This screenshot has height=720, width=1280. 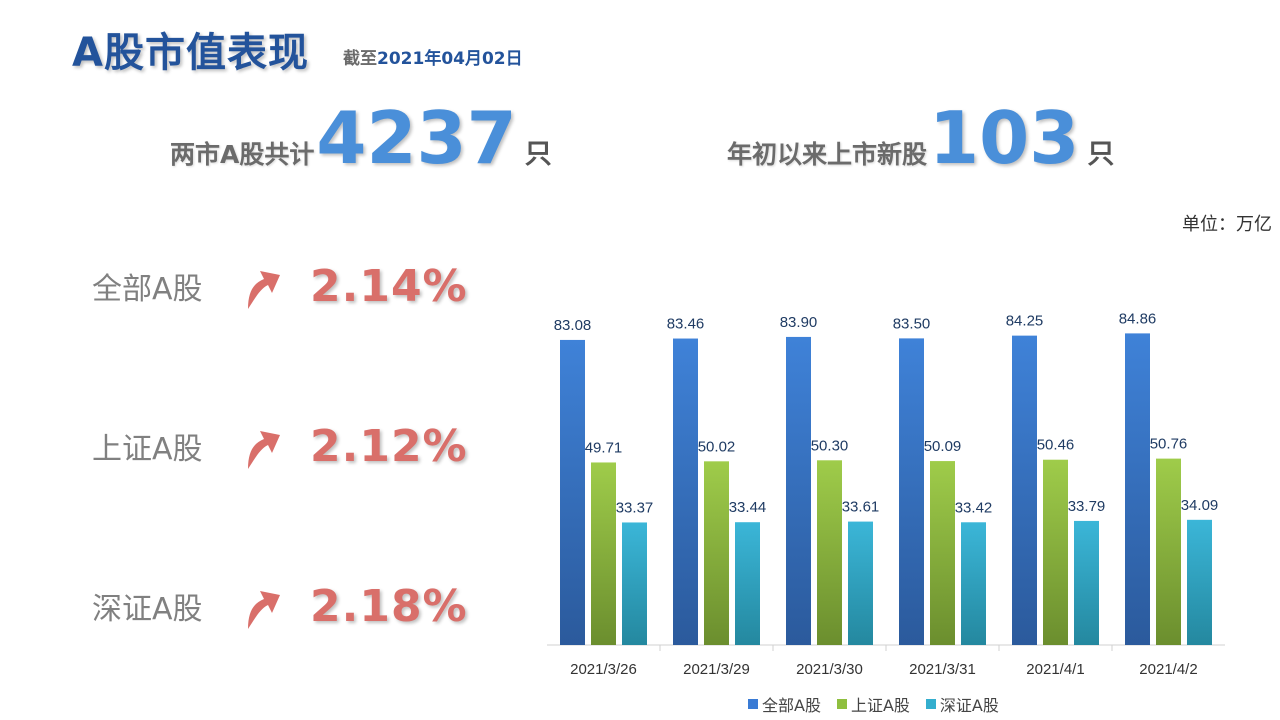 I want to click on metric-value: 2.12%, so click(x=389, y=446).